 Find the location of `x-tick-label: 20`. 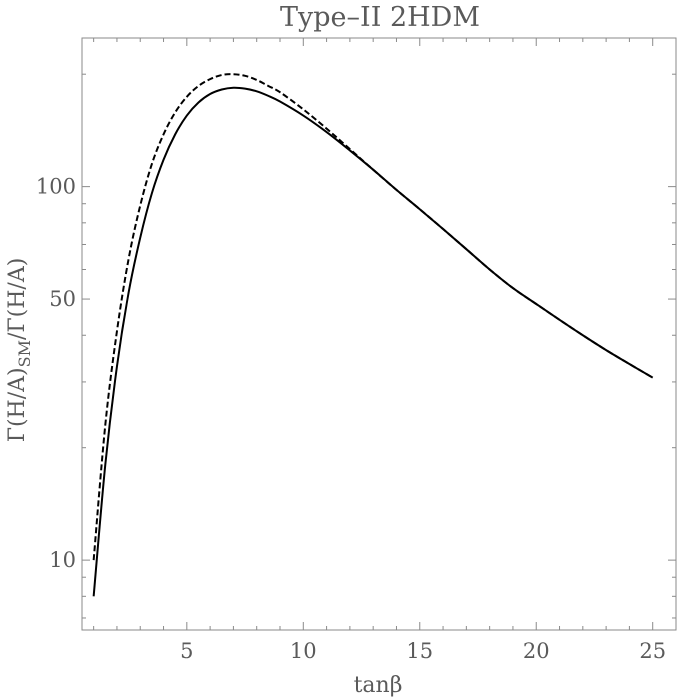

x-tick-label: 20 is located at coordinates (536, 651).